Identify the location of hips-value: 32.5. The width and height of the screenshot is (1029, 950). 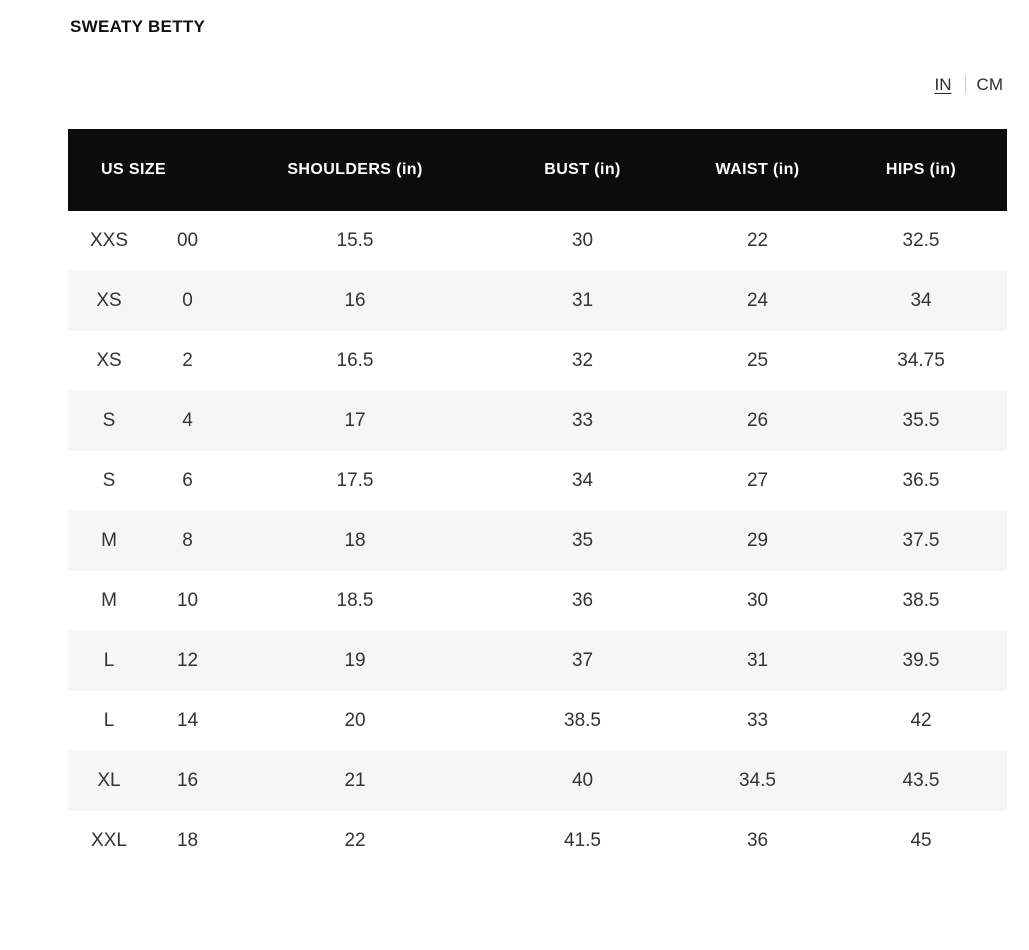
(921, 240).